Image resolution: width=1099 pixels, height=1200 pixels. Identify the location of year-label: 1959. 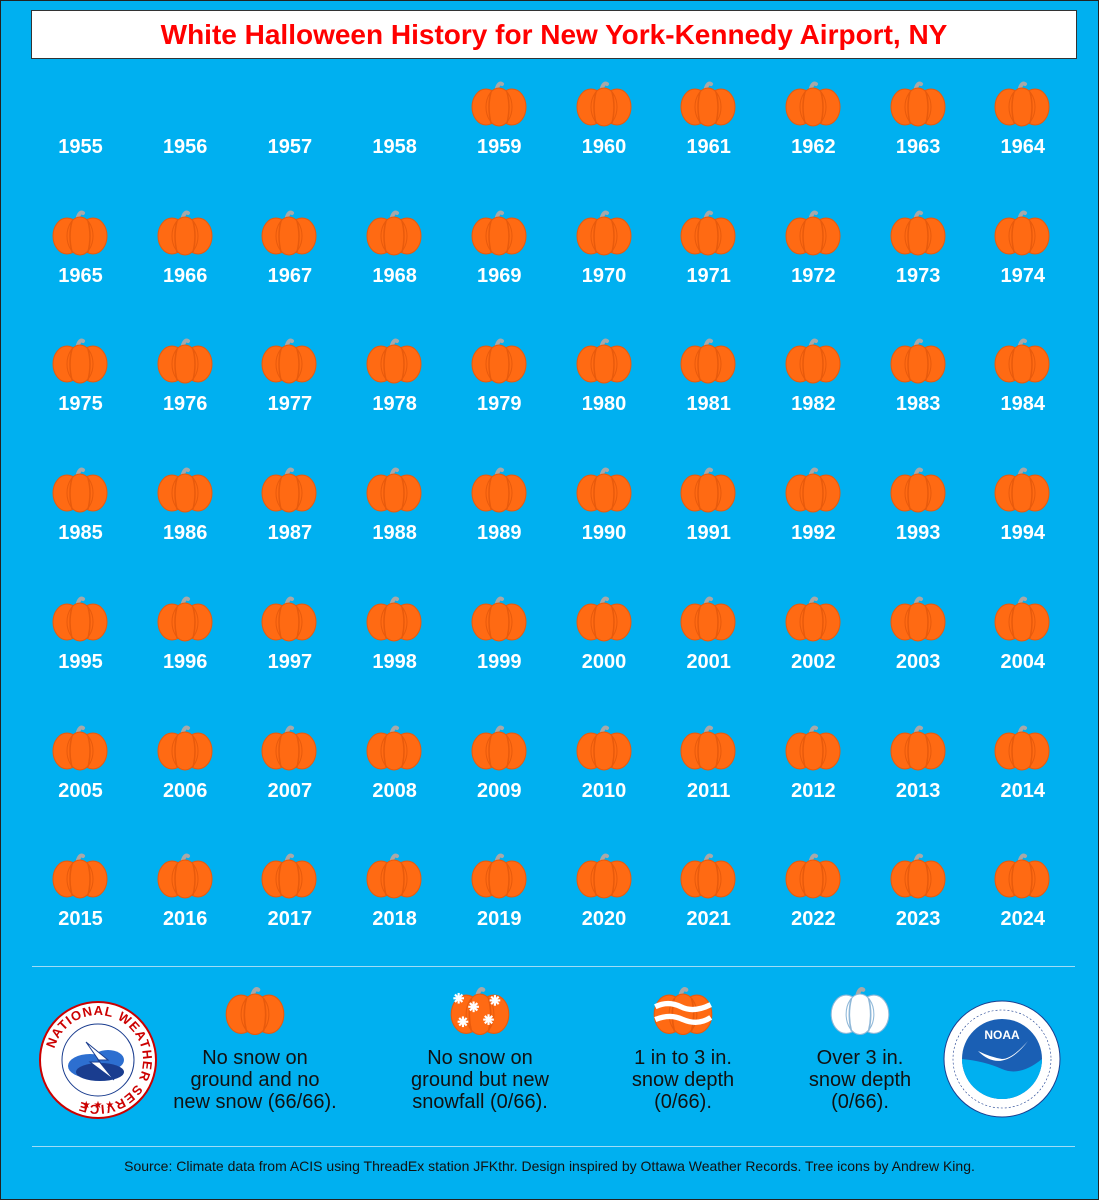
(499, 147).